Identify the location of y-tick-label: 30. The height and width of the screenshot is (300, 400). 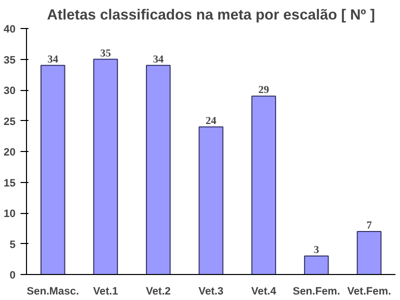
(10, 91).